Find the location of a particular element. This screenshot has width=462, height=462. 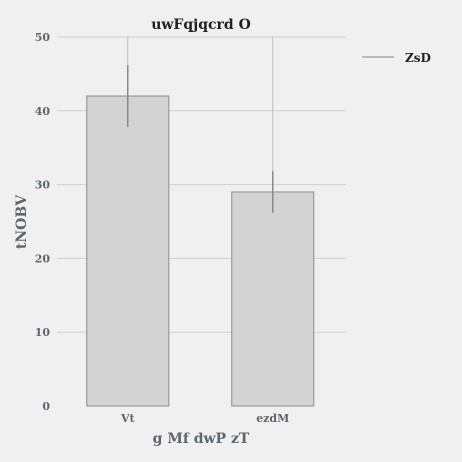

y-tick-label-20: 20 is located at coordinates (43, 258).